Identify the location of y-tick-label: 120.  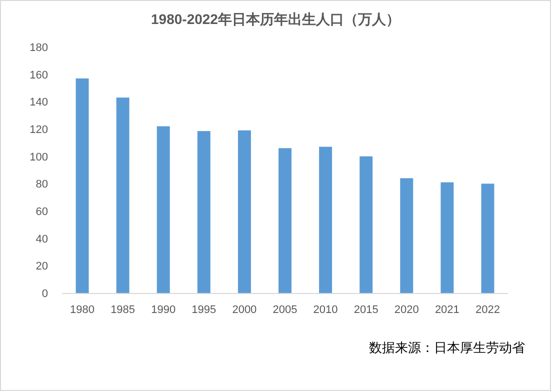
(39, 130).